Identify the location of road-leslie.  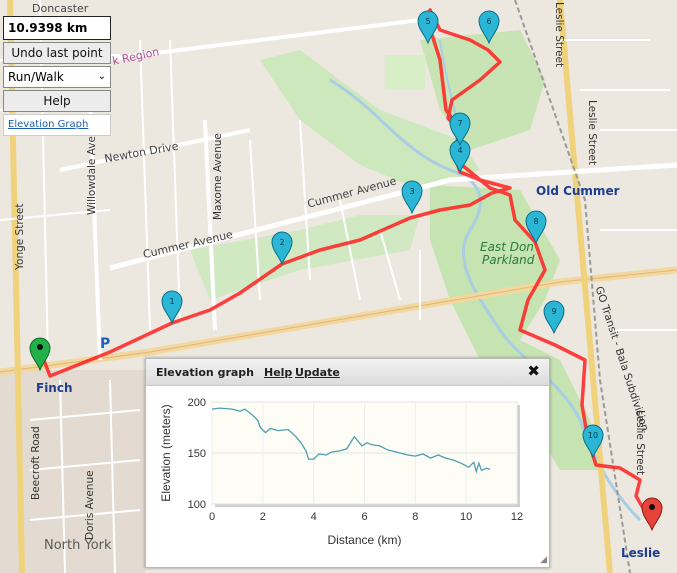
(585, 286).